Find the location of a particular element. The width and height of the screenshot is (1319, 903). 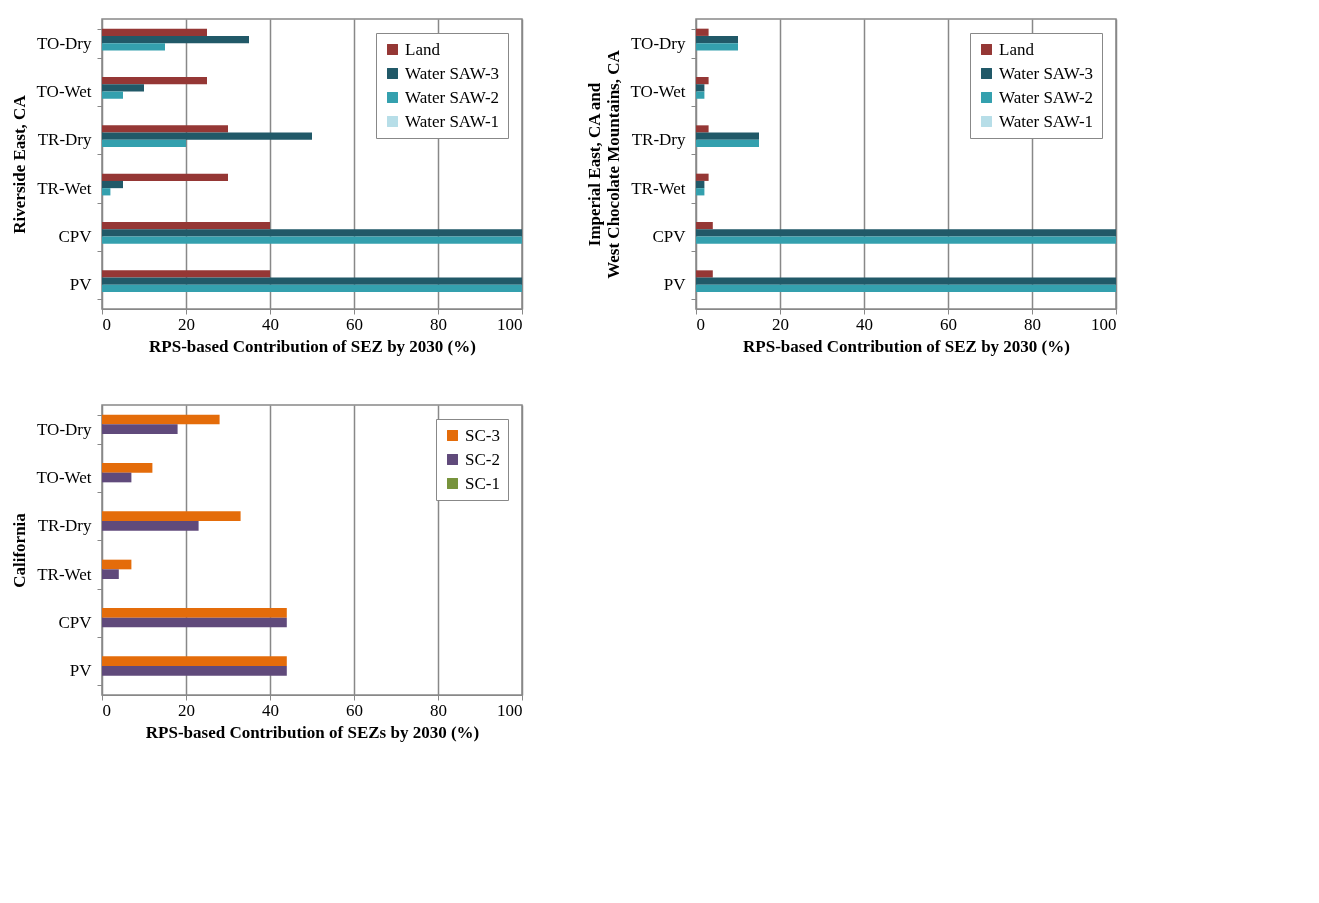

y-axis-title: Riverside East, CA is located at coordinates (19, 164).